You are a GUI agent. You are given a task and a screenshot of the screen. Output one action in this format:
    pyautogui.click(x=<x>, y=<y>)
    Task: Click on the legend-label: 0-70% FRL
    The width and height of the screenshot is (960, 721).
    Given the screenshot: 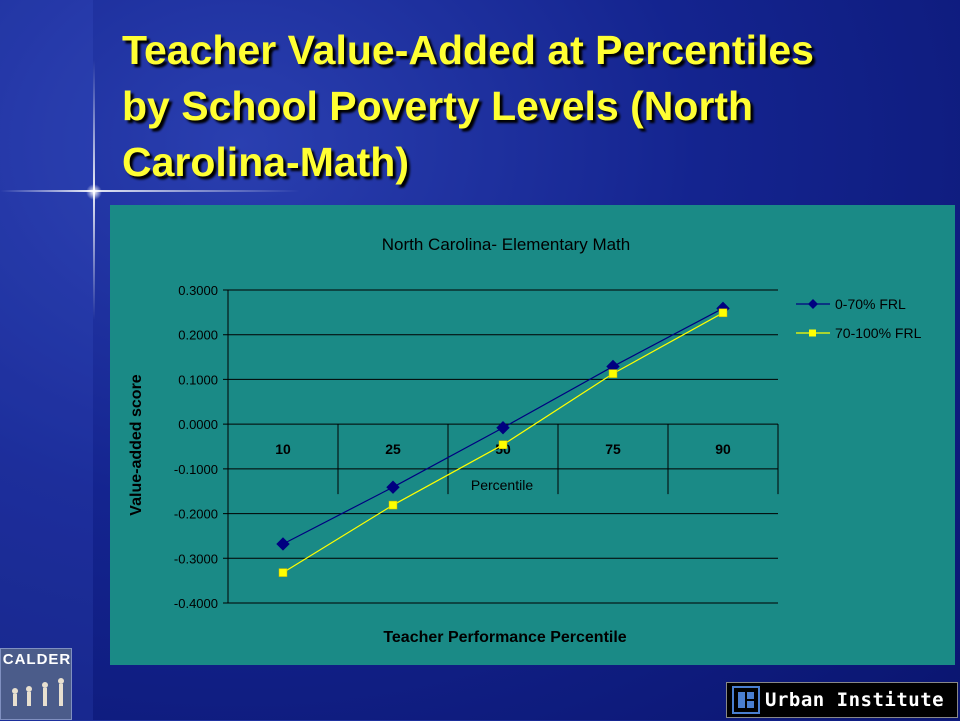 What is the action you would take?
    pyautogui.click(x=870, y=304)
    